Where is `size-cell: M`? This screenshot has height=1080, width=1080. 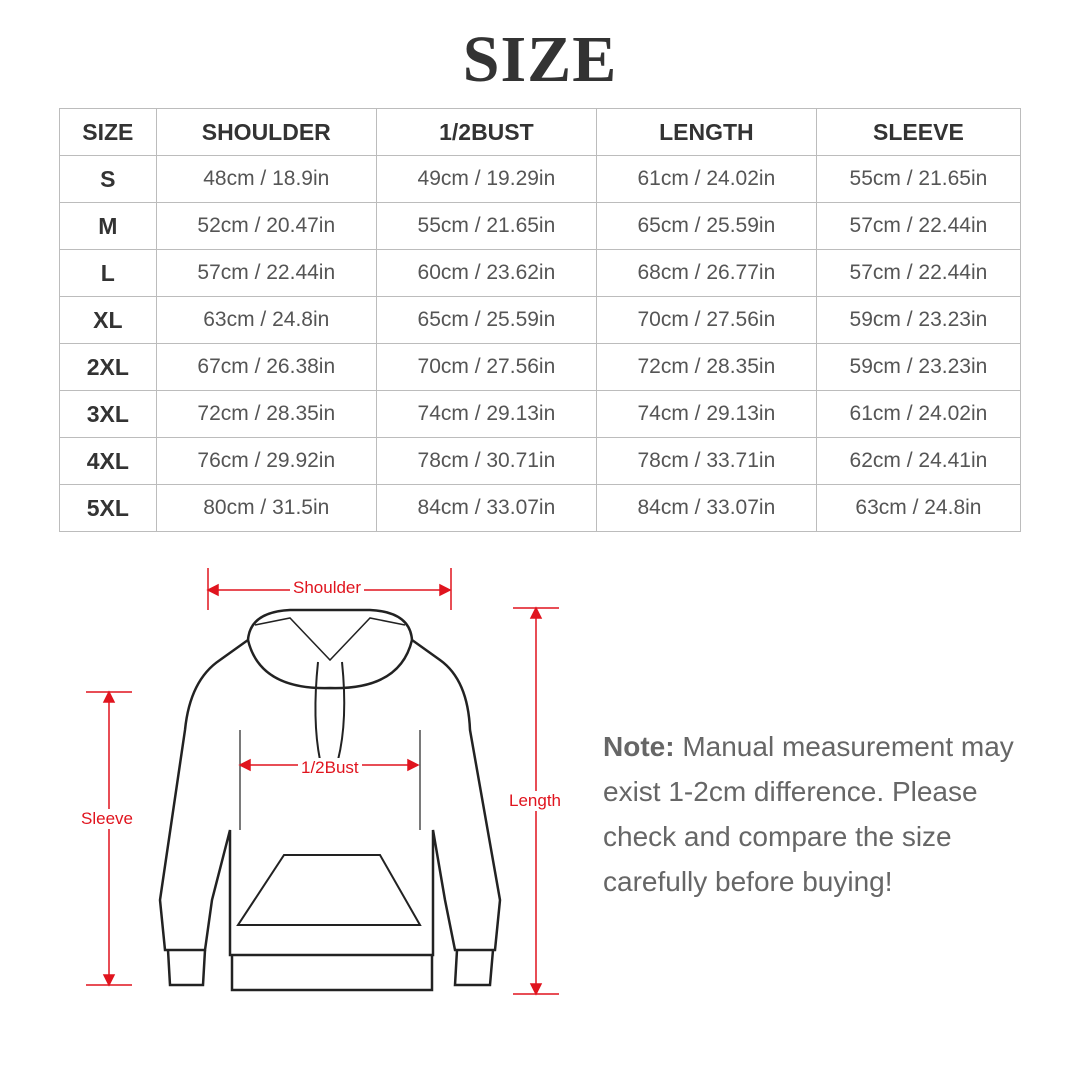
size-cell: M is located at coordinates (108, 226).